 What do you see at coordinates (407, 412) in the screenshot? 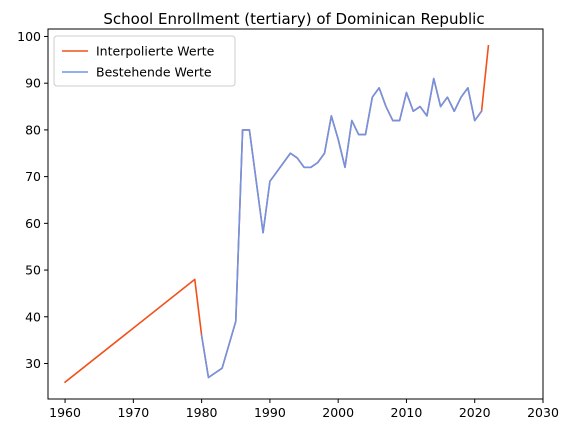
I see `x-tick-label: 2010` at bounding box center [407, 412].